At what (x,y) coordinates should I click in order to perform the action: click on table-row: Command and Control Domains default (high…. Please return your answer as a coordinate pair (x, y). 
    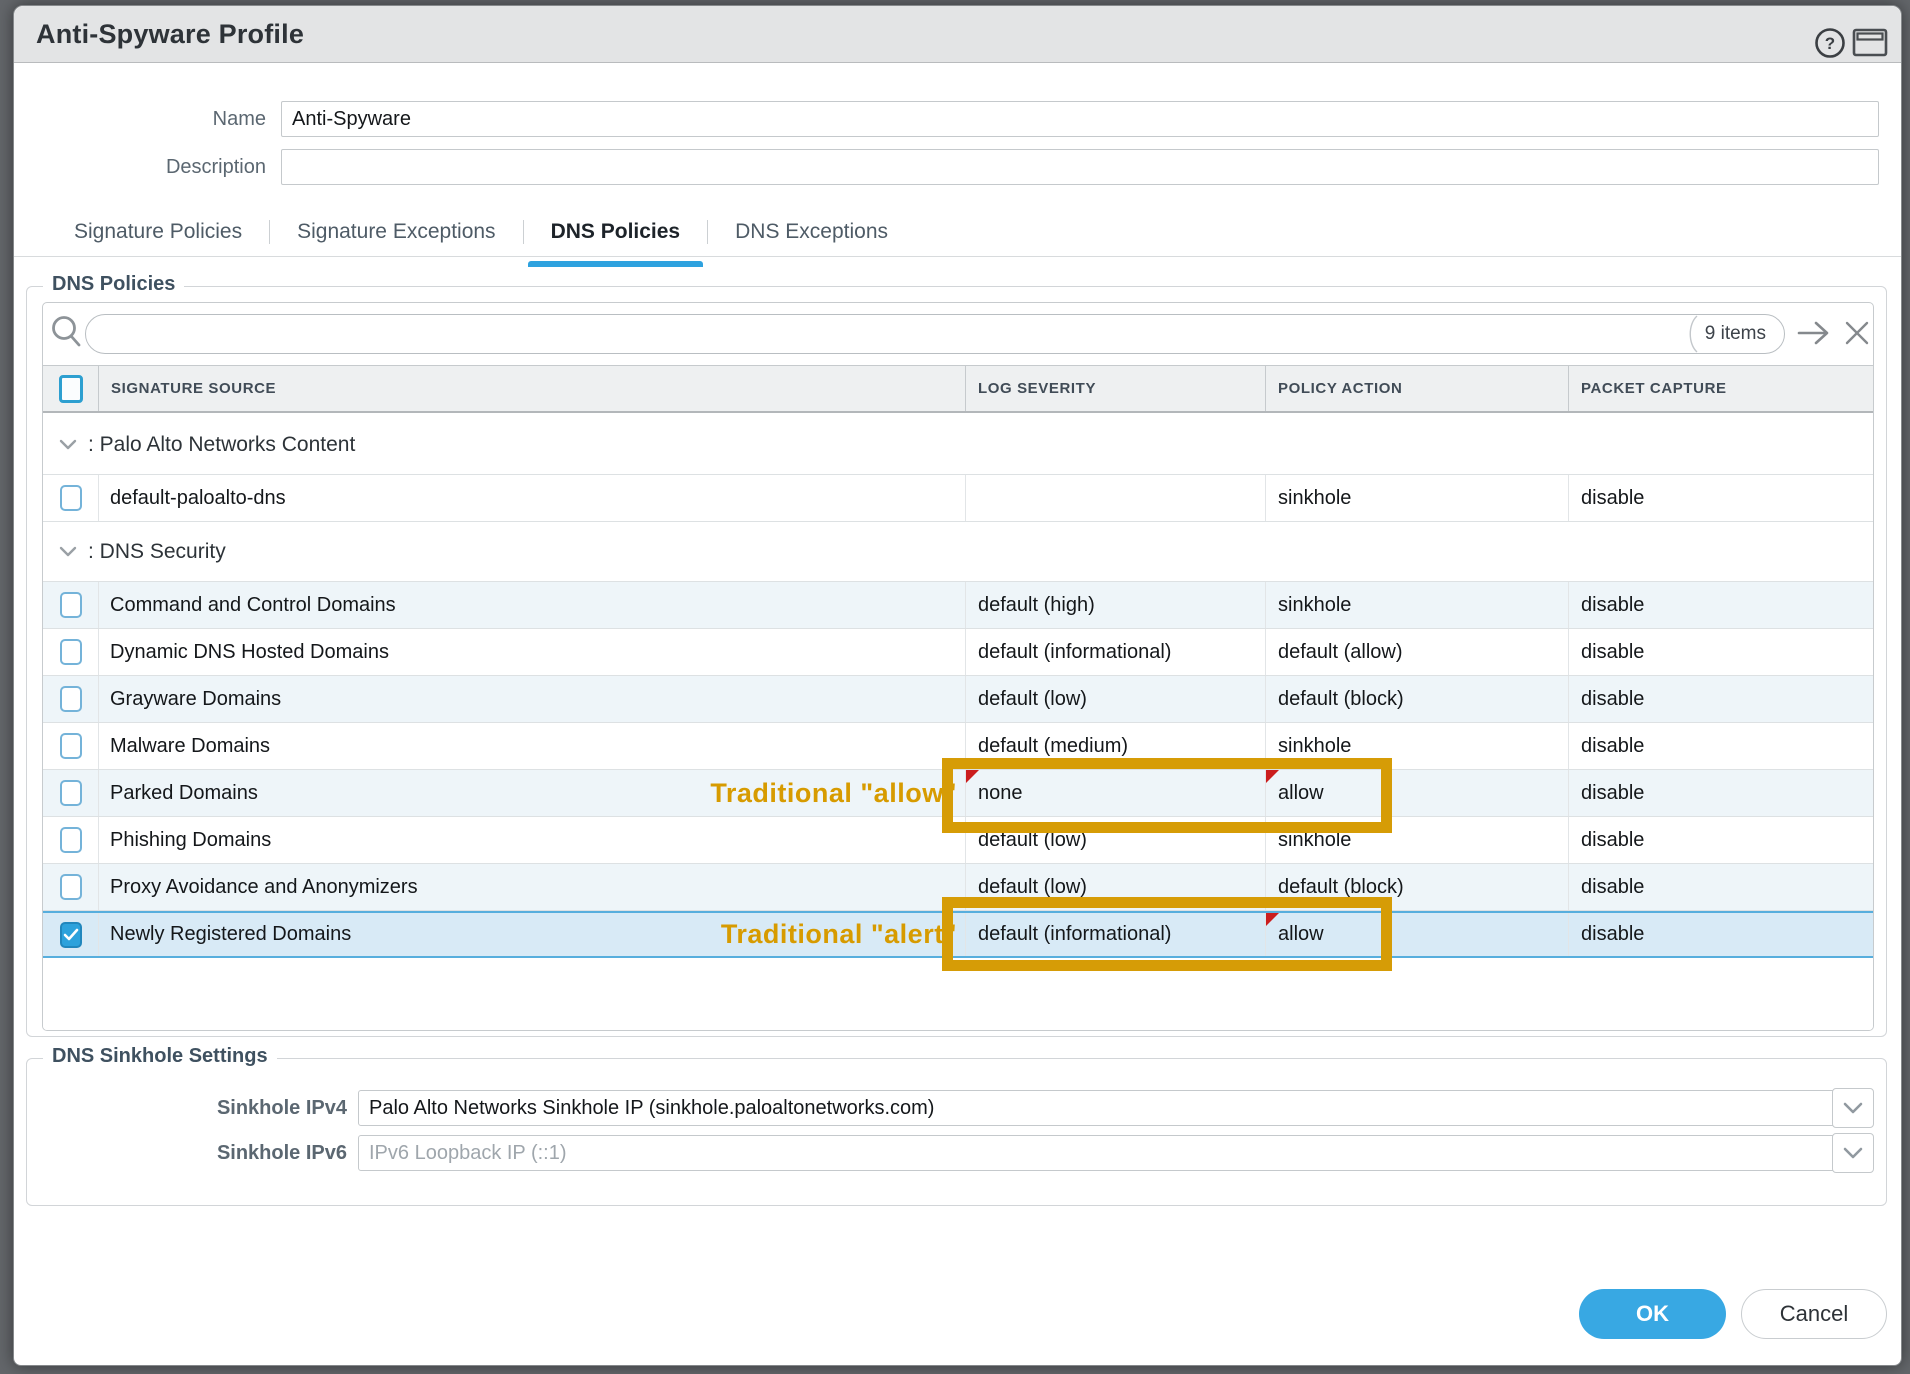
    Looking at the image, I should click on (958, 605).